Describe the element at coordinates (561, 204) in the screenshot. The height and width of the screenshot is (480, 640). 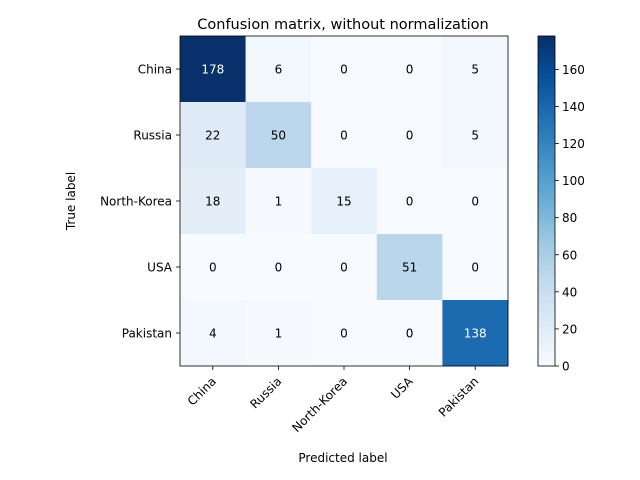
I see `colorbar: 0 20 40 60 80 100 120 140 160` at that location.